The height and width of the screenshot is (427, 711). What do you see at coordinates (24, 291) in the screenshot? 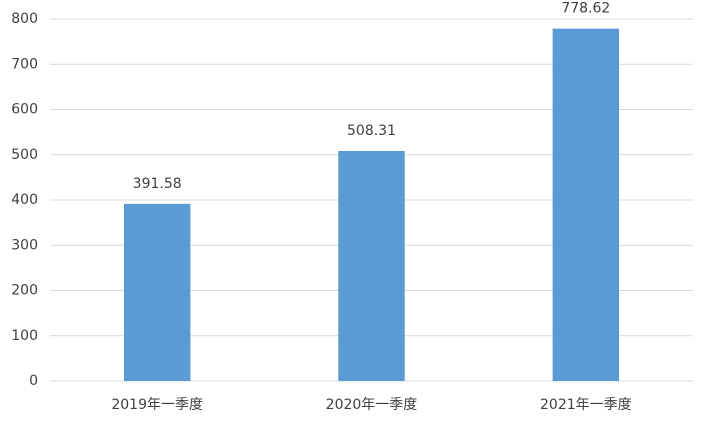
I see `y-tick-label: 200` at bounding box center [24, 291].